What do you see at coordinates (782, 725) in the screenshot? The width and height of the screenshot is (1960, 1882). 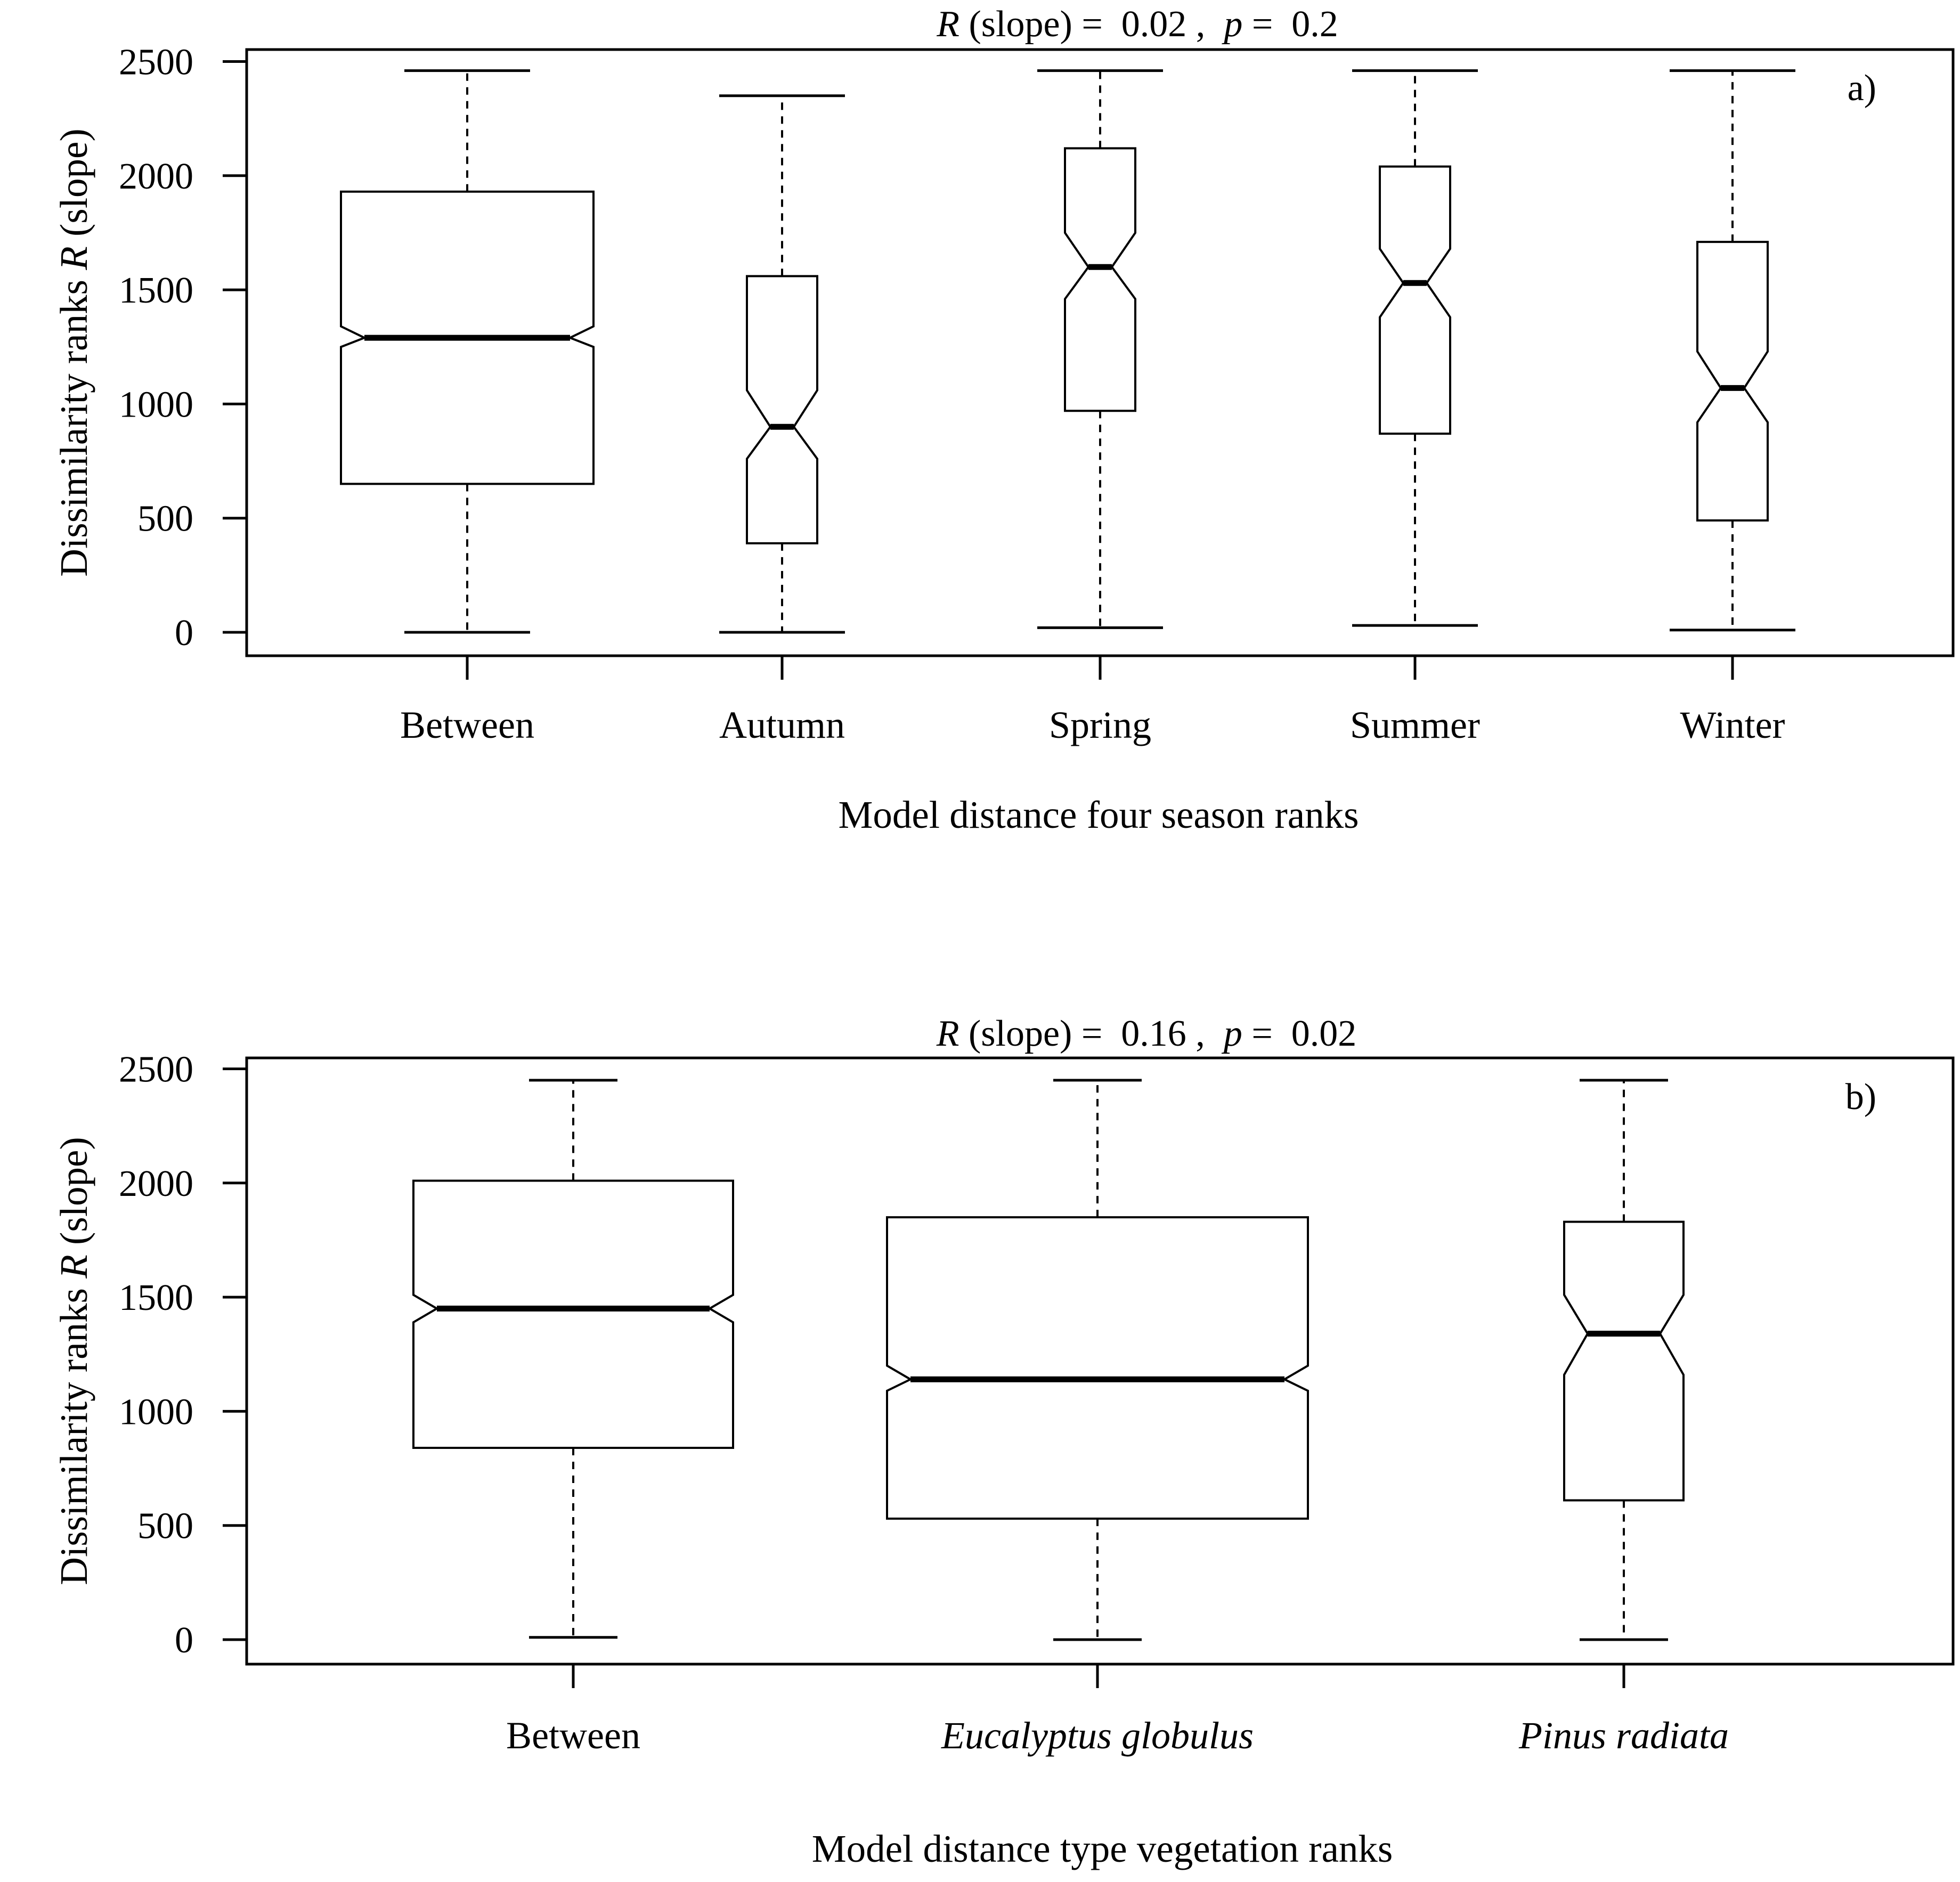 I see `x-tick-label: Autumn` at bounding box center [782, 725].